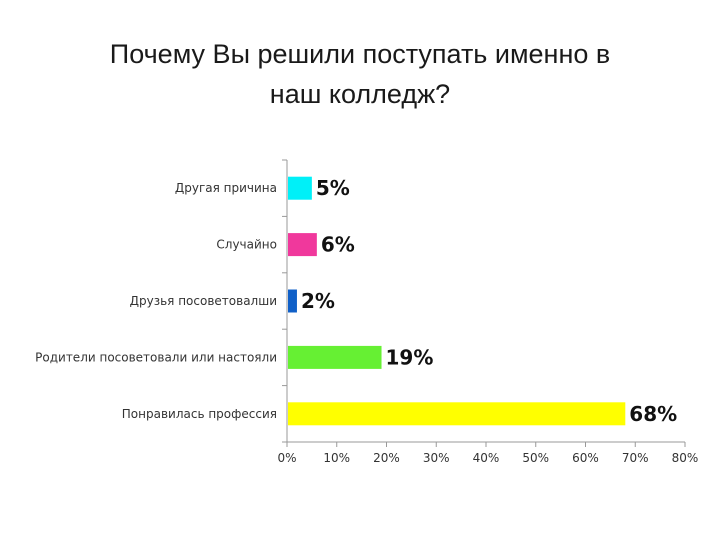  What do you see at coordinates (386, 458) in the screenshot?
I see `x-tick-label: 20%` at bounding box center [386, 458].